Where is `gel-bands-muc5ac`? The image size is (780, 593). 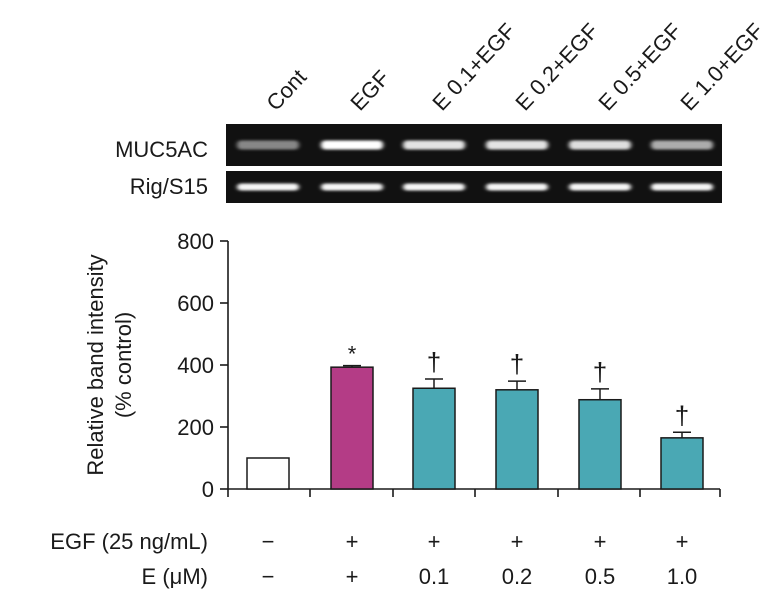 gel-bands-muc5ac is located at coordinates (475, 145).